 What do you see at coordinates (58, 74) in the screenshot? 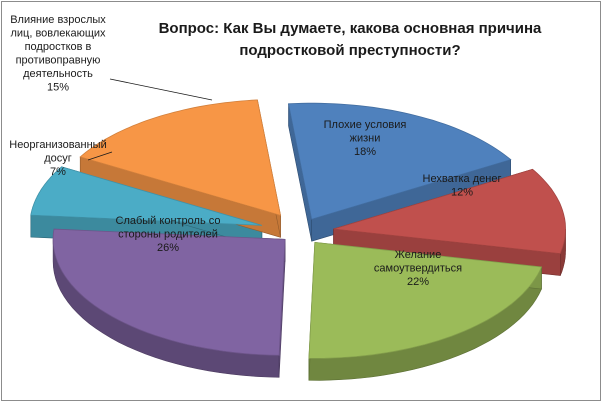
I see `slice-label-line: деятельность` at bounding box center [58, 74].